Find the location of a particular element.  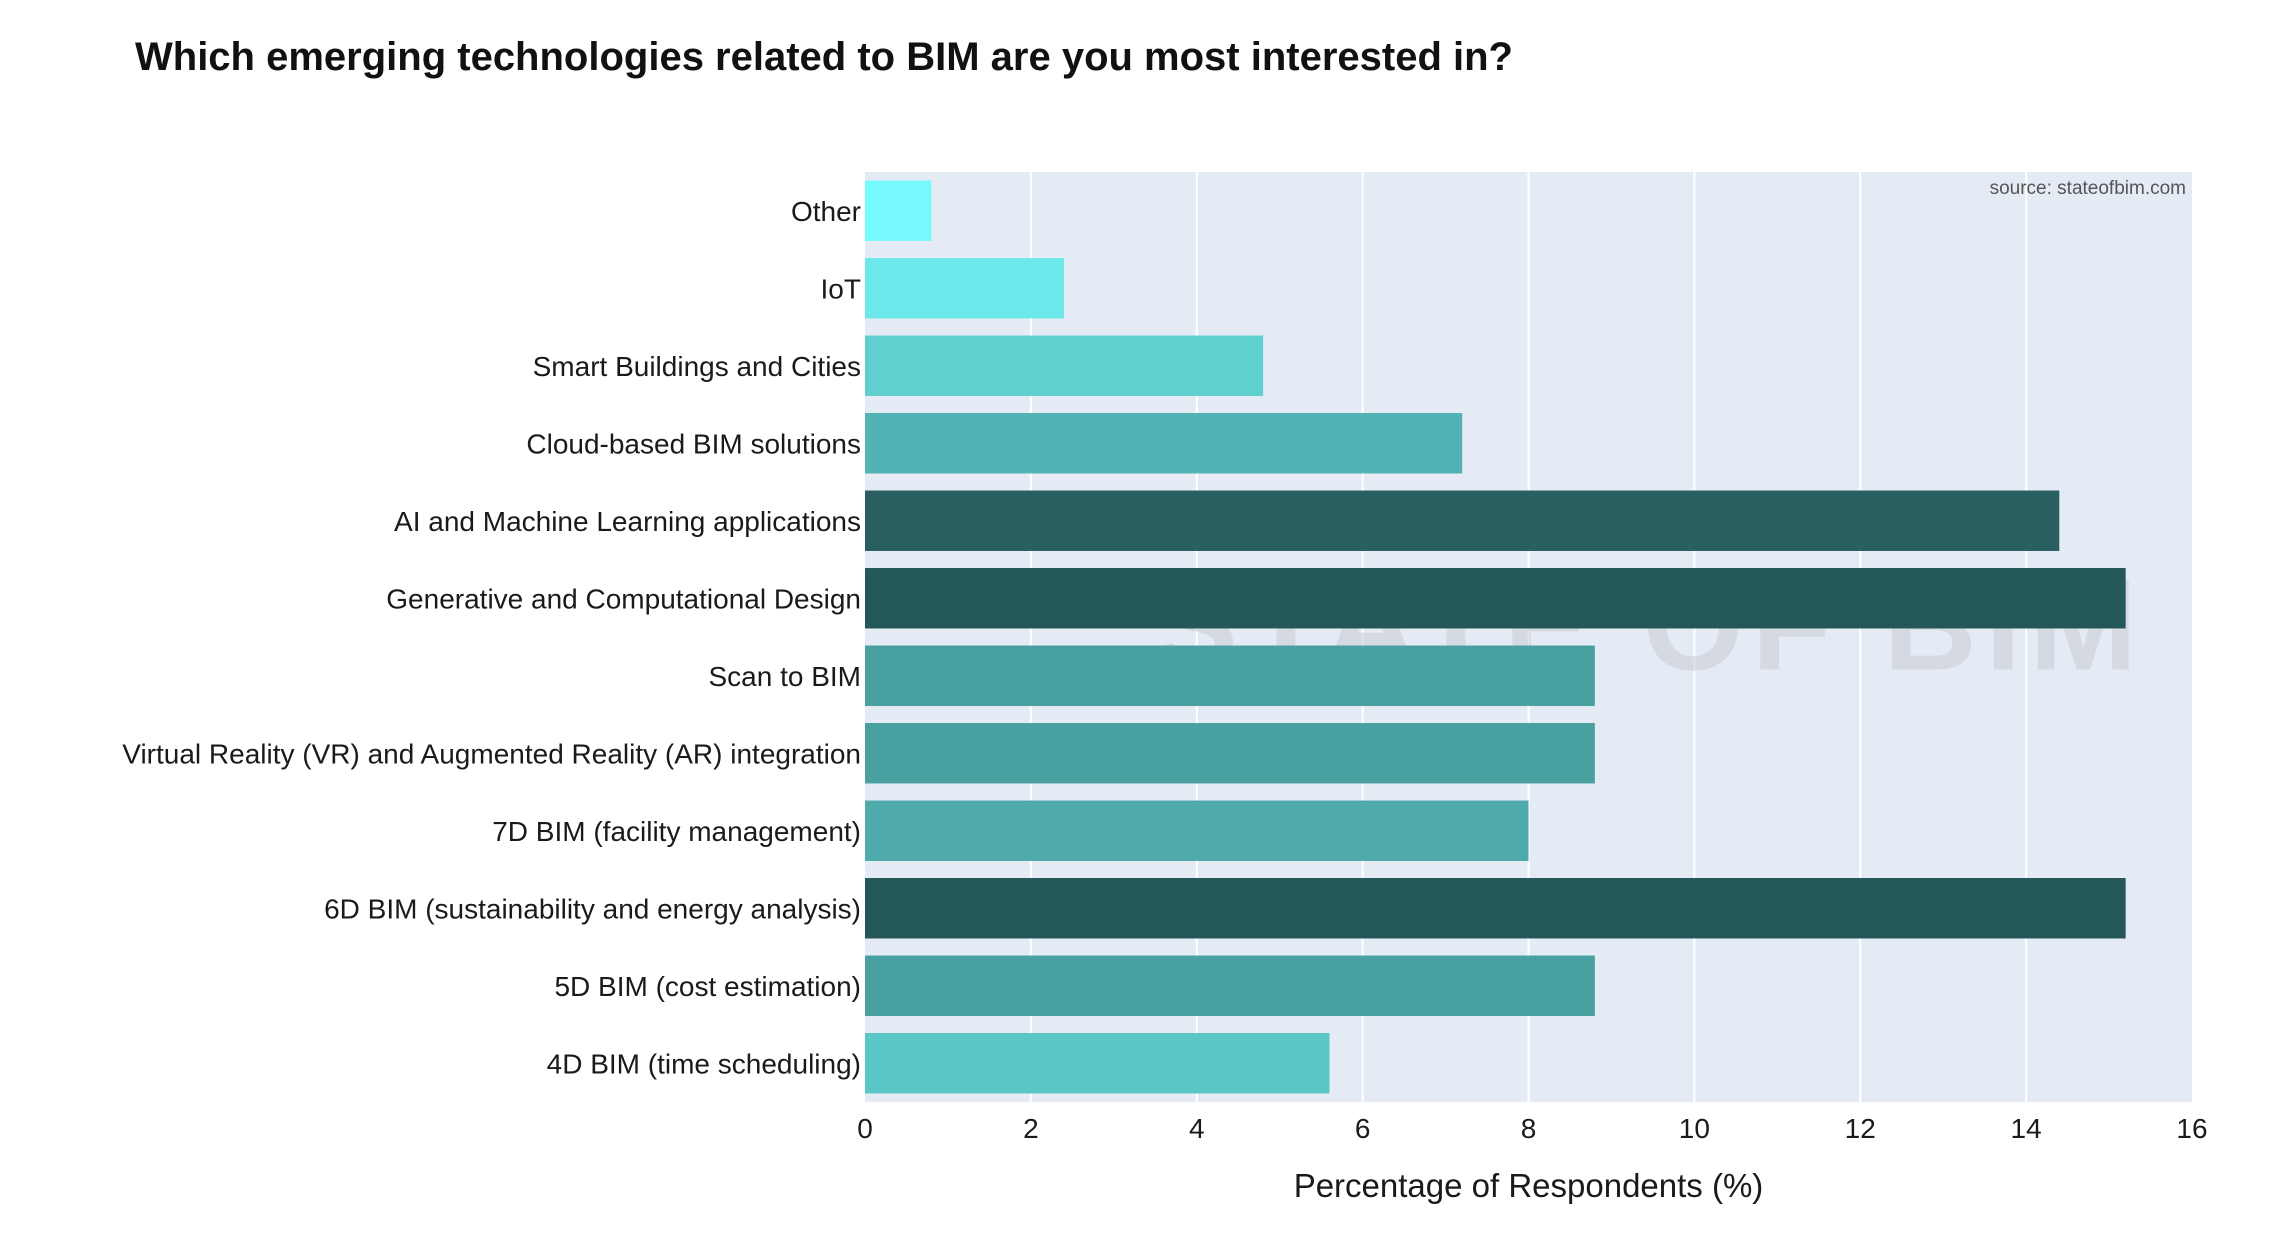

category-label: Generative and Computational Design is located at coordinates (623, 598).